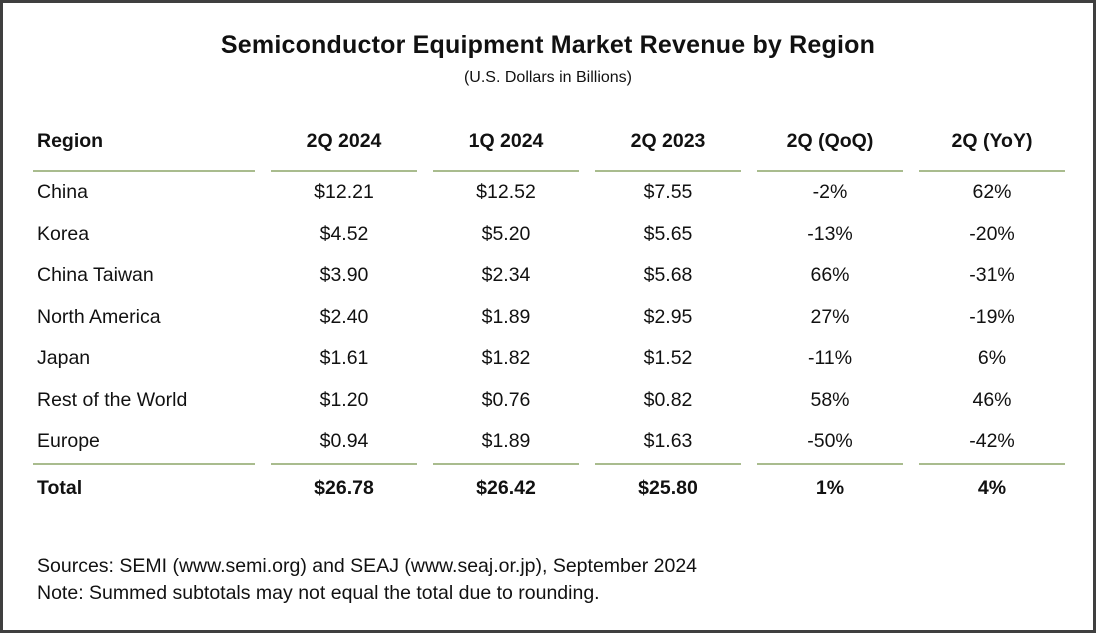  Describe the element at coordinates (668, 399) in the screenshot. I see `value-cell: $0.82` at that location.